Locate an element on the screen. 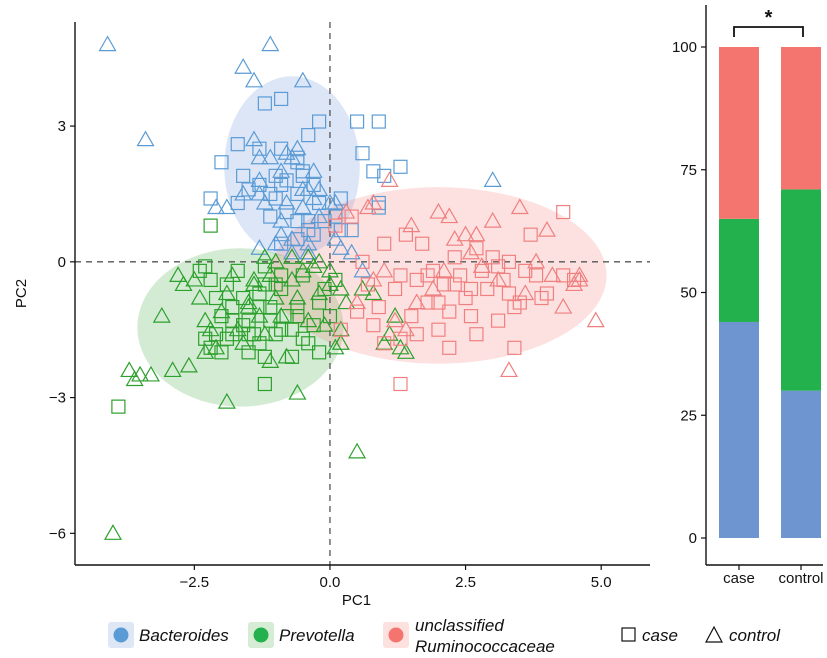 The image size is (827, 658). y-tick-label: 3 is located at coordinates (62, 126).